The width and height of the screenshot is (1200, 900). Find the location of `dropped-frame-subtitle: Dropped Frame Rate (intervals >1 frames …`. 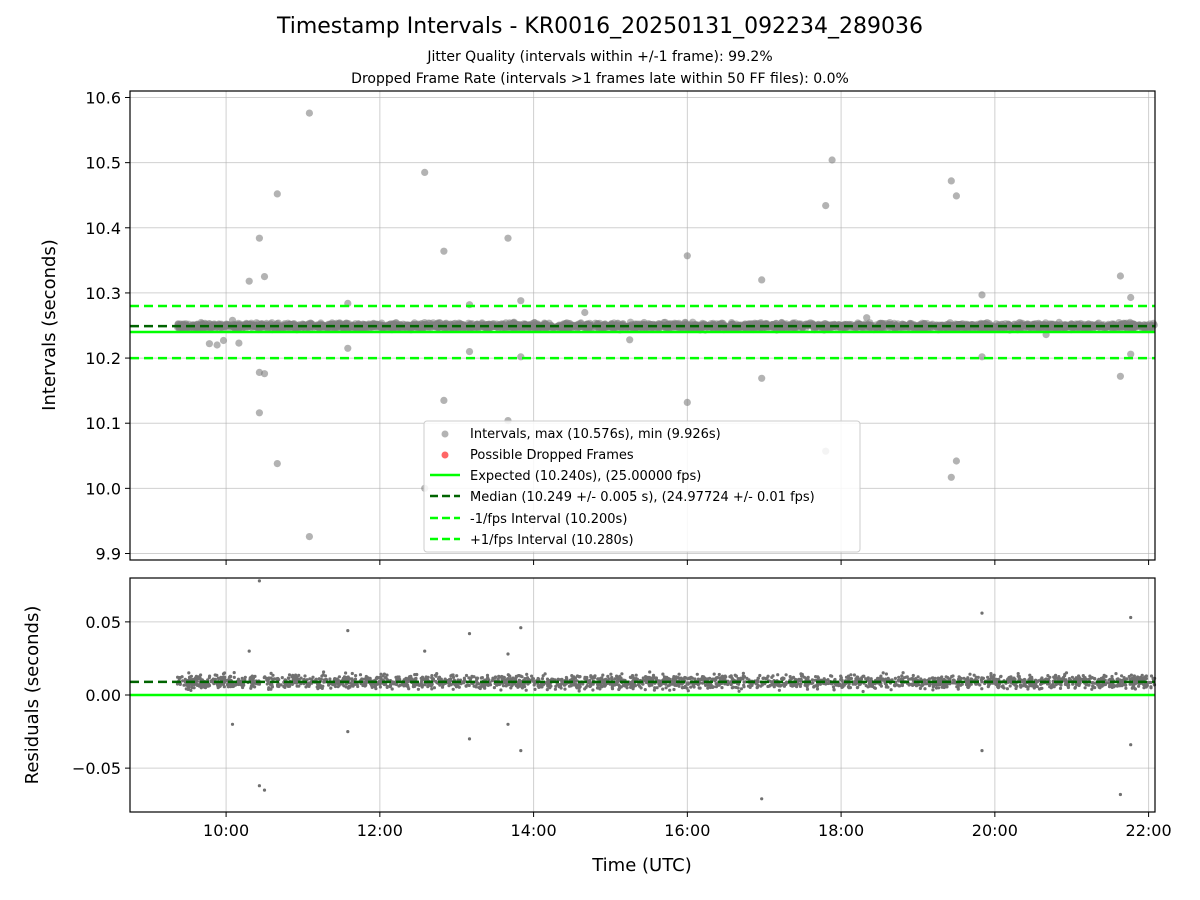

dropped-frame-subtitle: Dropped Frame Rate (intervals >1 frames … is located at coordinates (600, 79).